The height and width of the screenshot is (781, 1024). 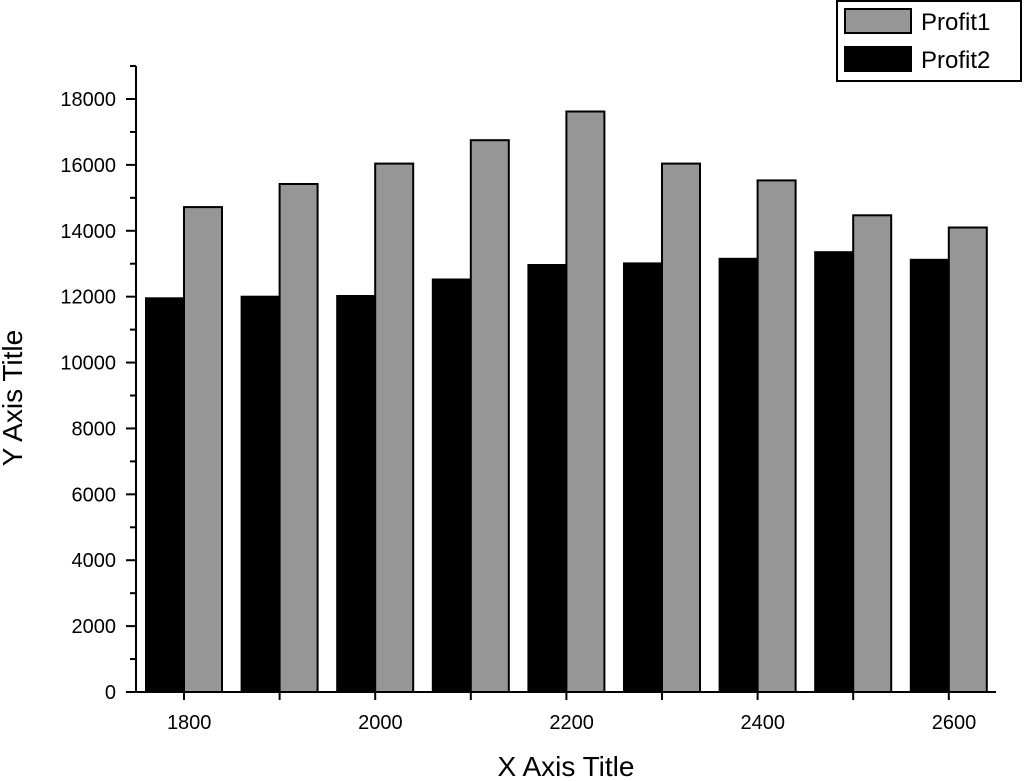 What do you see at coordinates (94, 495) in the screenshot?
I see `y-tick-label: 6000` at bounding box center [94, 495].